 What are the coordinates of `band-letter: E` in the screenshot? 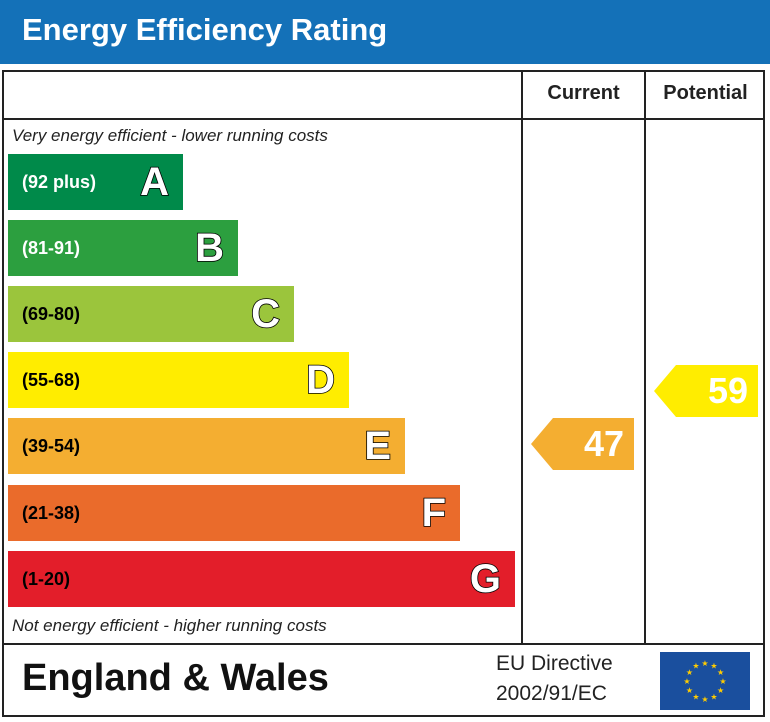 It's located at (378, 446).